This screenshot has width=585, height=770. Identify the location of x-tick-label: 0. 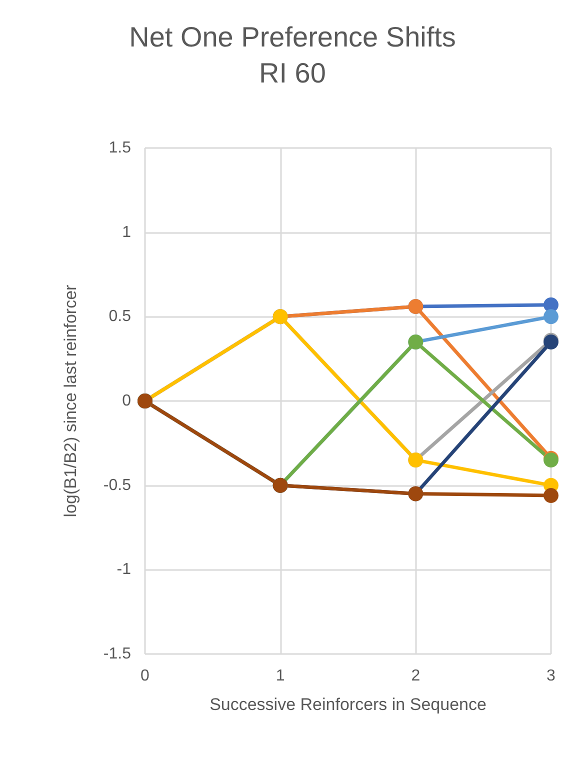
(145, 676).